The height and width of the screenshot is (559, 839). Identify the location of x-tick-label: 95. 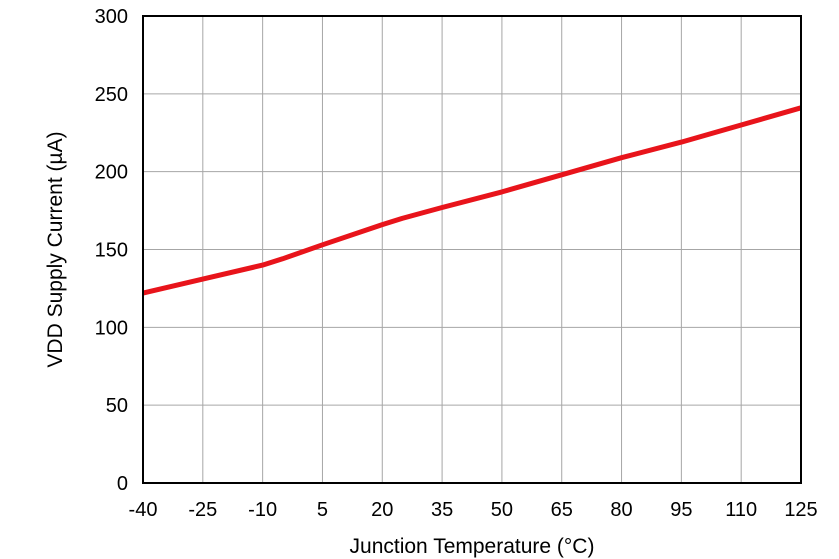
(681, 510).